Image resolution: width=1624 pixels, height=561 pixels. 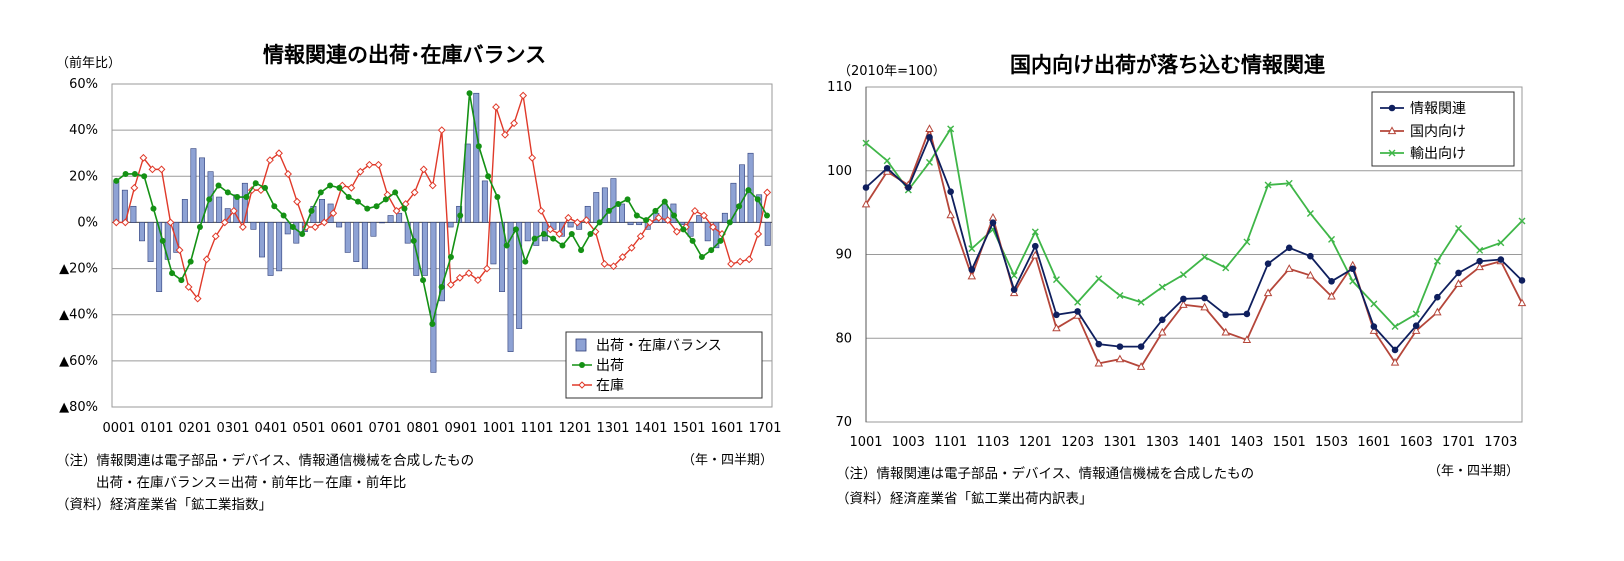 What do you see at coordinates (232, 428) in the screenshot?
I see `left-x-tick-label: 0301` at bounding box center [232, 428].